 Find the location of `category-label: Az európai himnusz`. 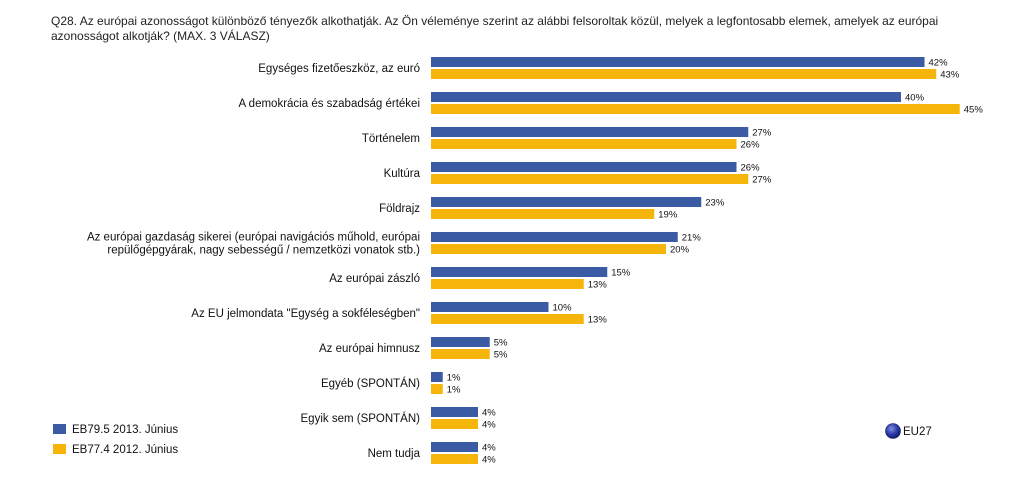

category-label: Az európai himnusz is located at coordinates (369, 349).